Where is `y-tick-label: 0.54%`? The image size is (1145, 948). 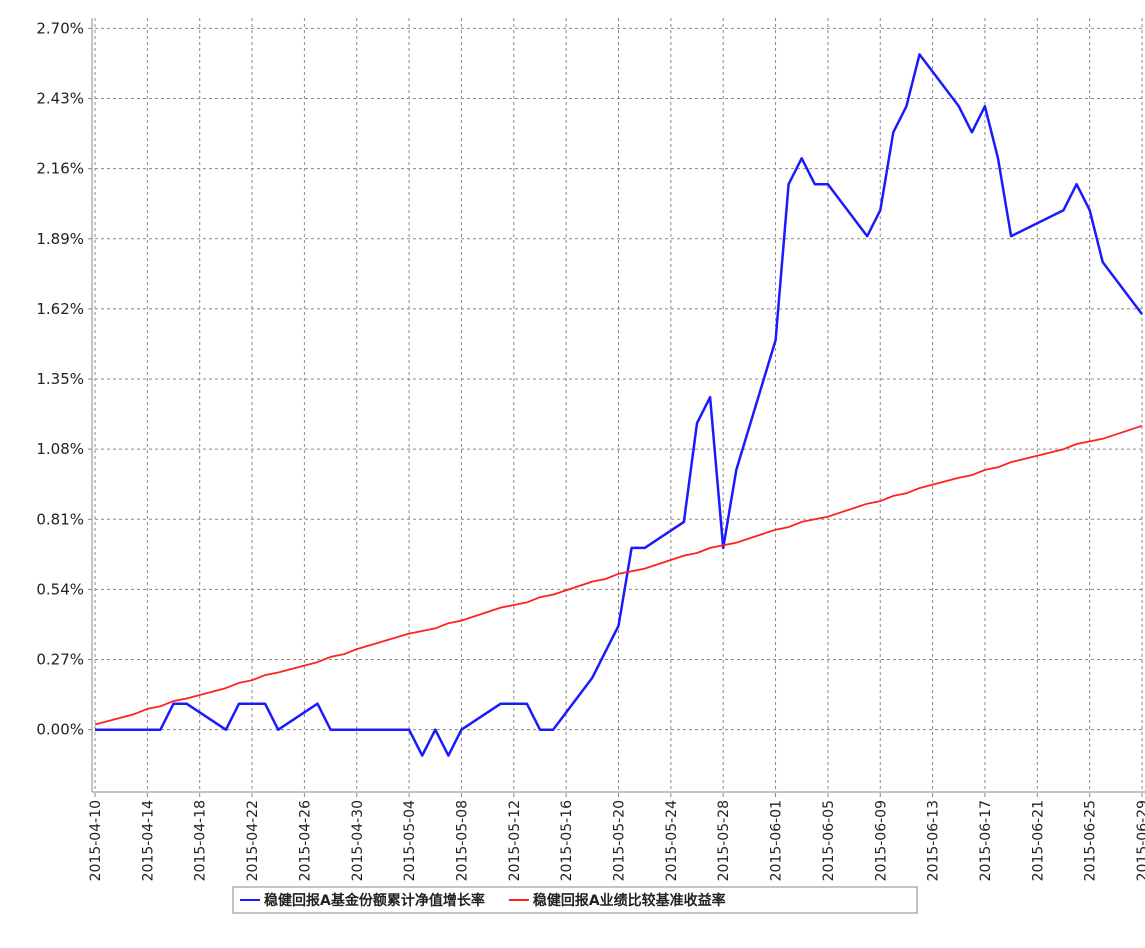 y-tick-label: 0.54% is located at coordinates (60, 589).